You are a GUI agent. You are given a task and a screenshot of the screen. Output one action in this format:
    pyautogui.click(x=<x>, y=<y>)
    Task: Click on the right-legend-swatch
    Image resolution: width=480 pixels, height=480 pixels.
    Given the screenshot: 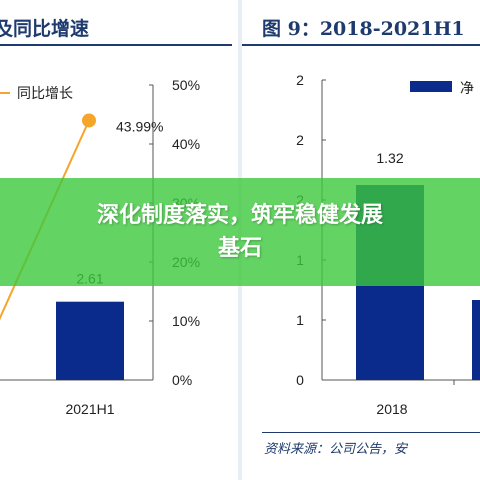 What is the action you would take?
    pyautogui.click(x=431, y=86)
    